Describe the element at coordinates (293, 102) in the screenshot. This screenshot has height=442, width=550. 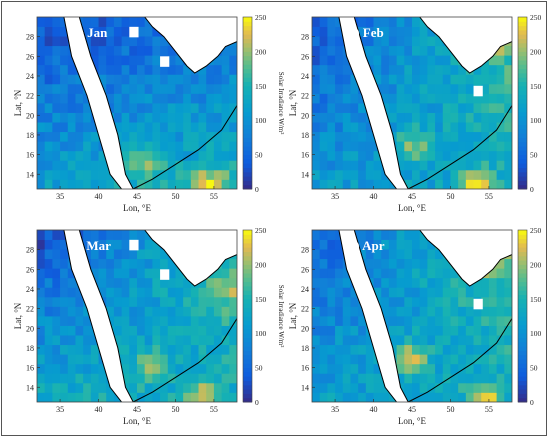
I see `y-axis-label: Lat, °N` at that location.